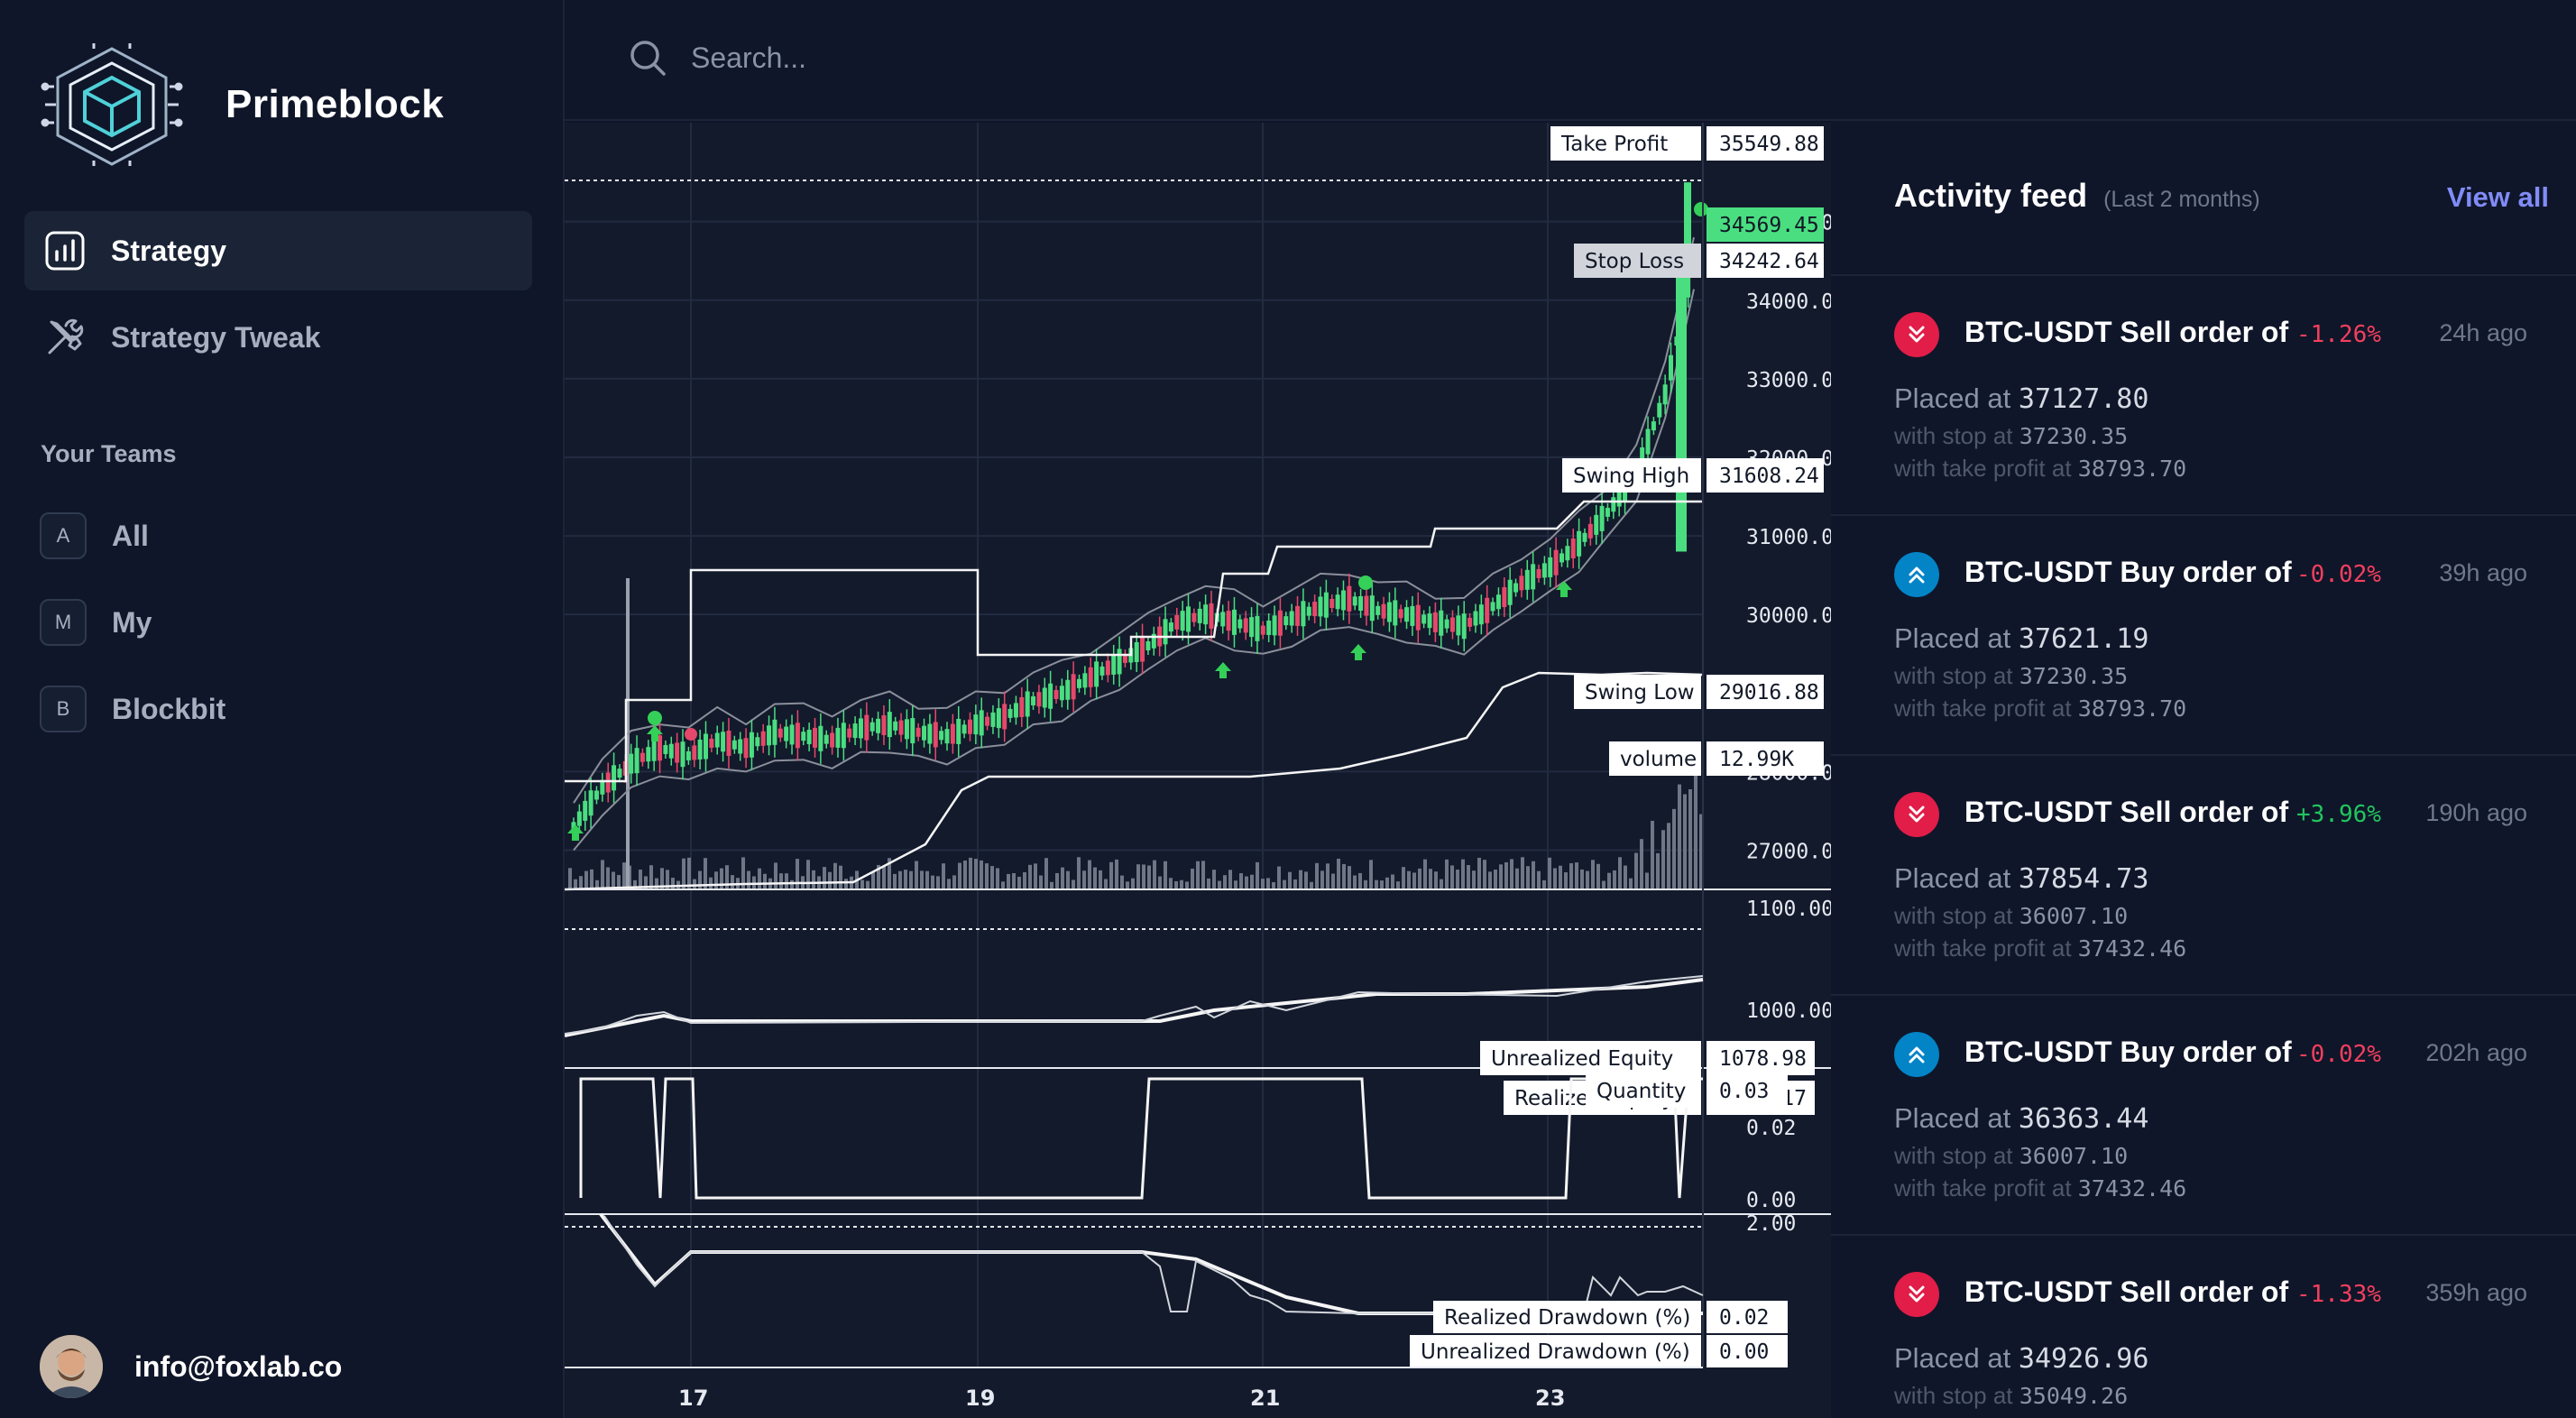  What do you see at coordinates (2074, 916) in the screenshot?
I see `stop-value: 36007.10` at bounding box center [2074, 916].